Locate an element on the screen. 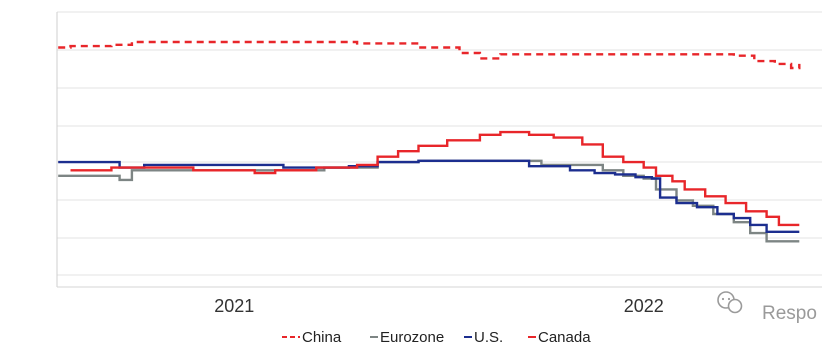  watermark: Respo is located at coordinates (767, 307).